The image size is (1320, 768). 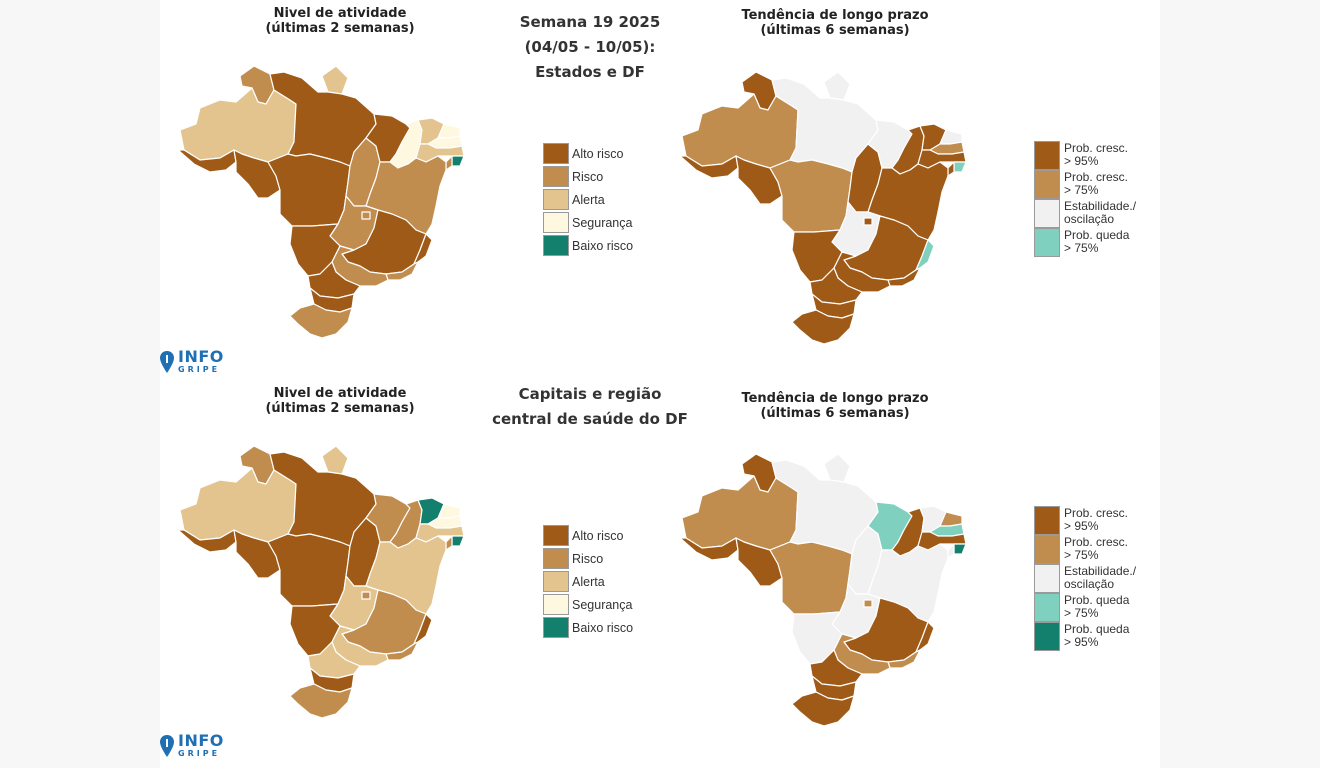 I want to click on legend-item: Estabilidade./oscilação, so click(x=1085, y=213).